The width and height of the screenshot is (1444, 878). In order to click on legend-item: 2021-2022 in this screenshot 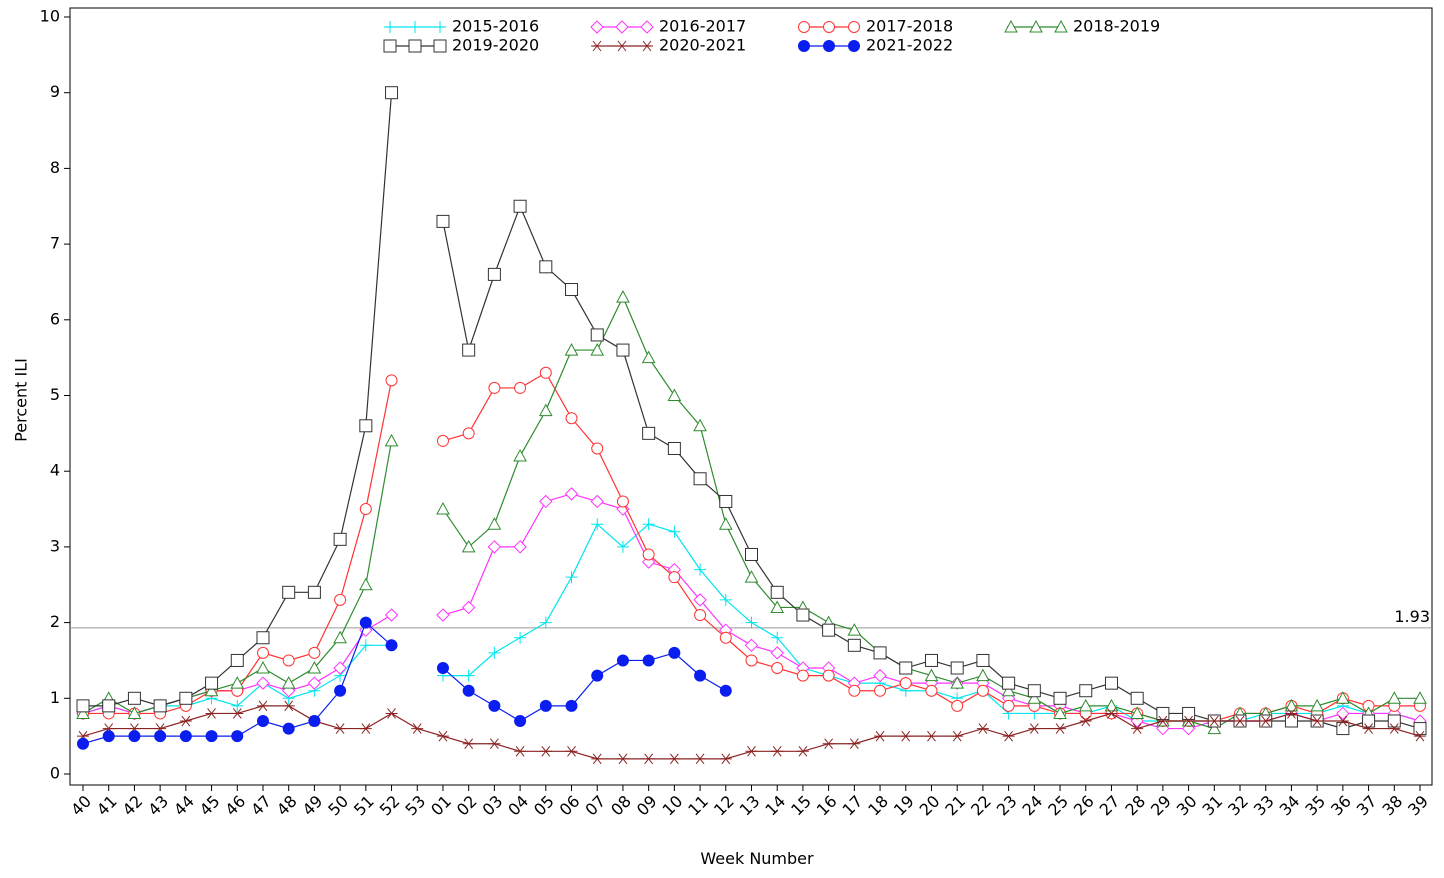, I will do `click(875, 45)`.